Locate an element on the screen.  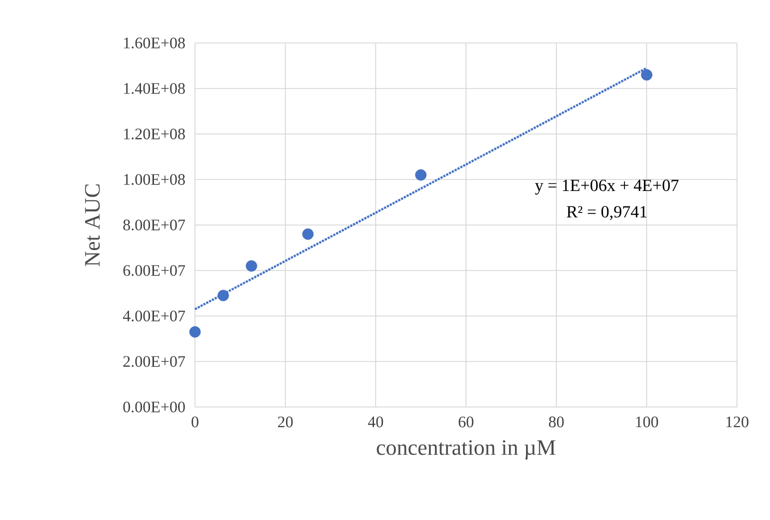
y-tick-label: 0.00E+00 is located at coordinates (154, 407).